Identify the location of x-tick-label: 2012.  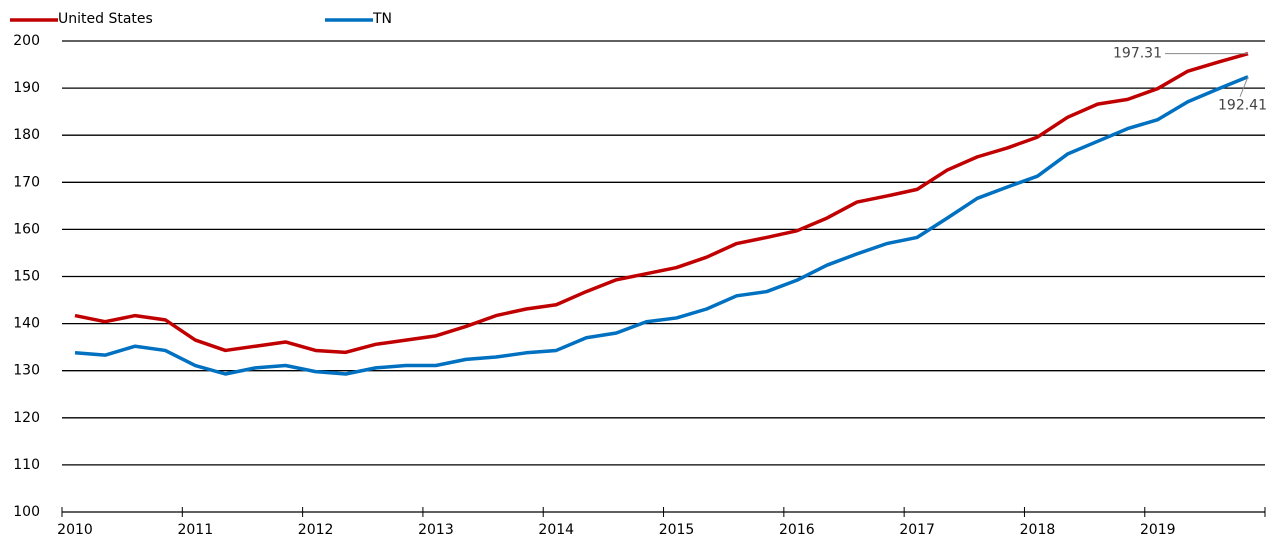
(316, 530).